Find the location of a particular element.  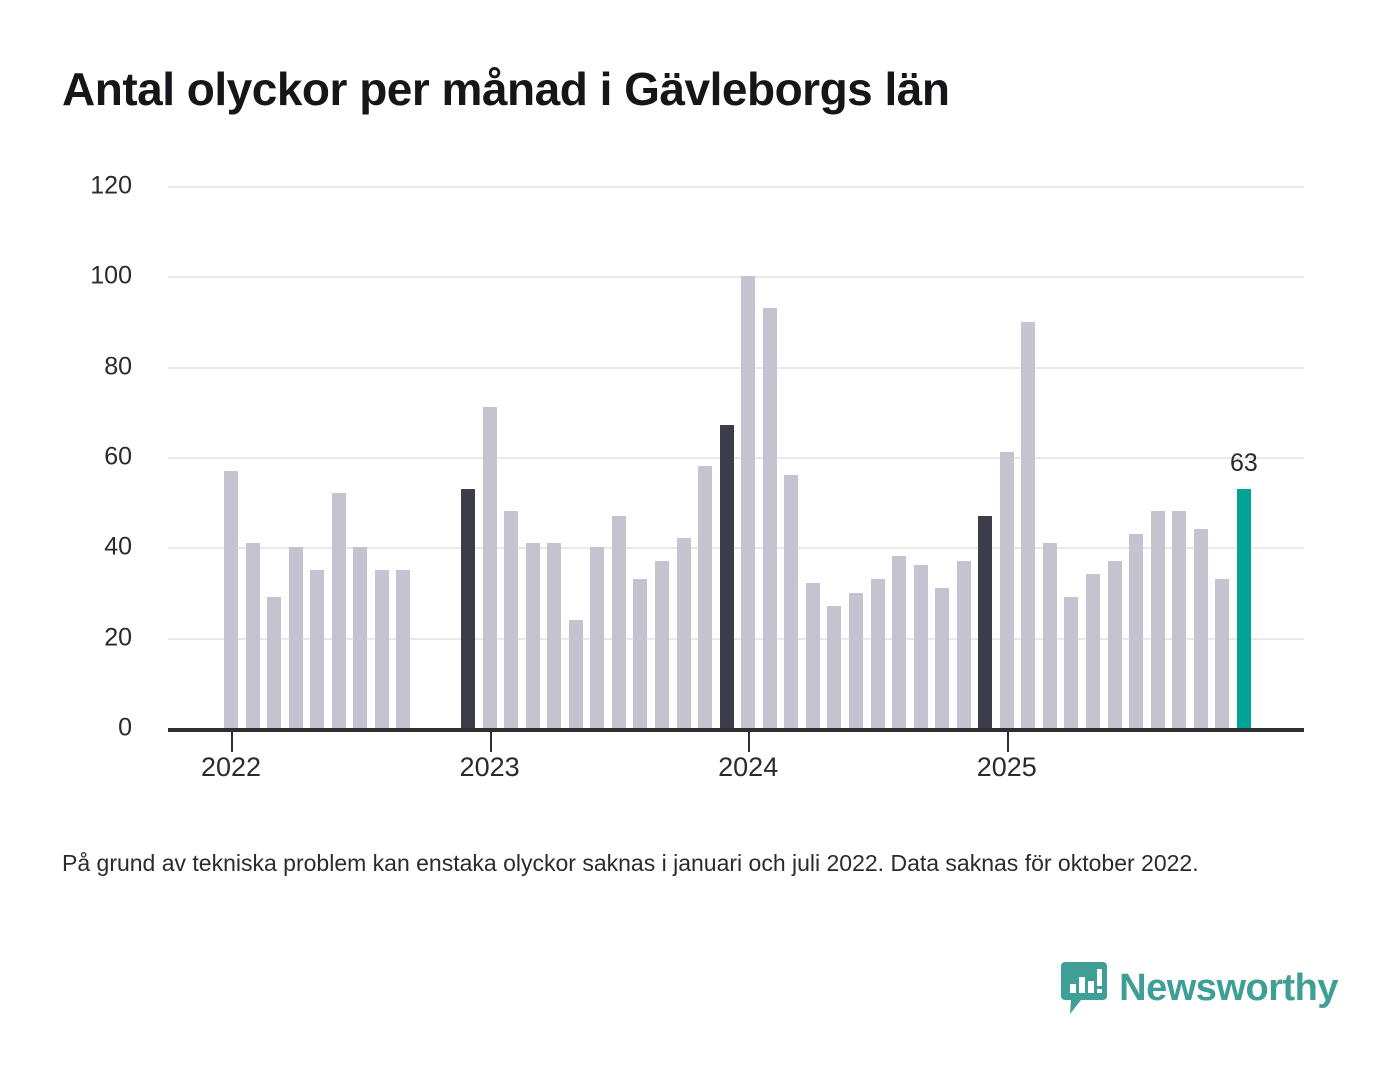

y-axis-tick-label: 40 is located at coordinates (118, 546).